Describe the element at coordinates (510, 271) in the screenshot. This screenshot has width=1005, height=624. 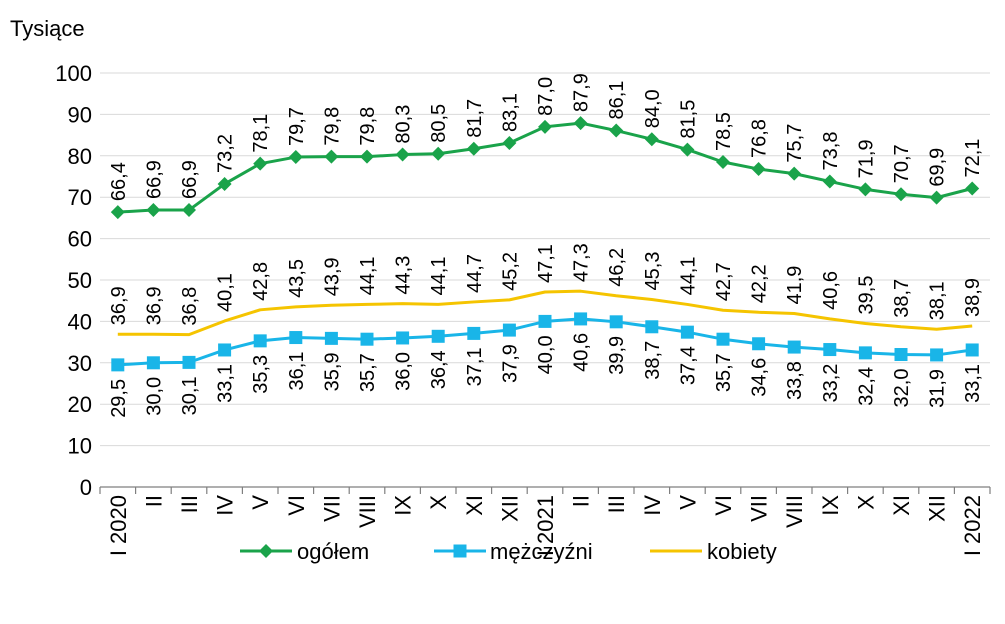
I see `data-label: 45,2` at that location.